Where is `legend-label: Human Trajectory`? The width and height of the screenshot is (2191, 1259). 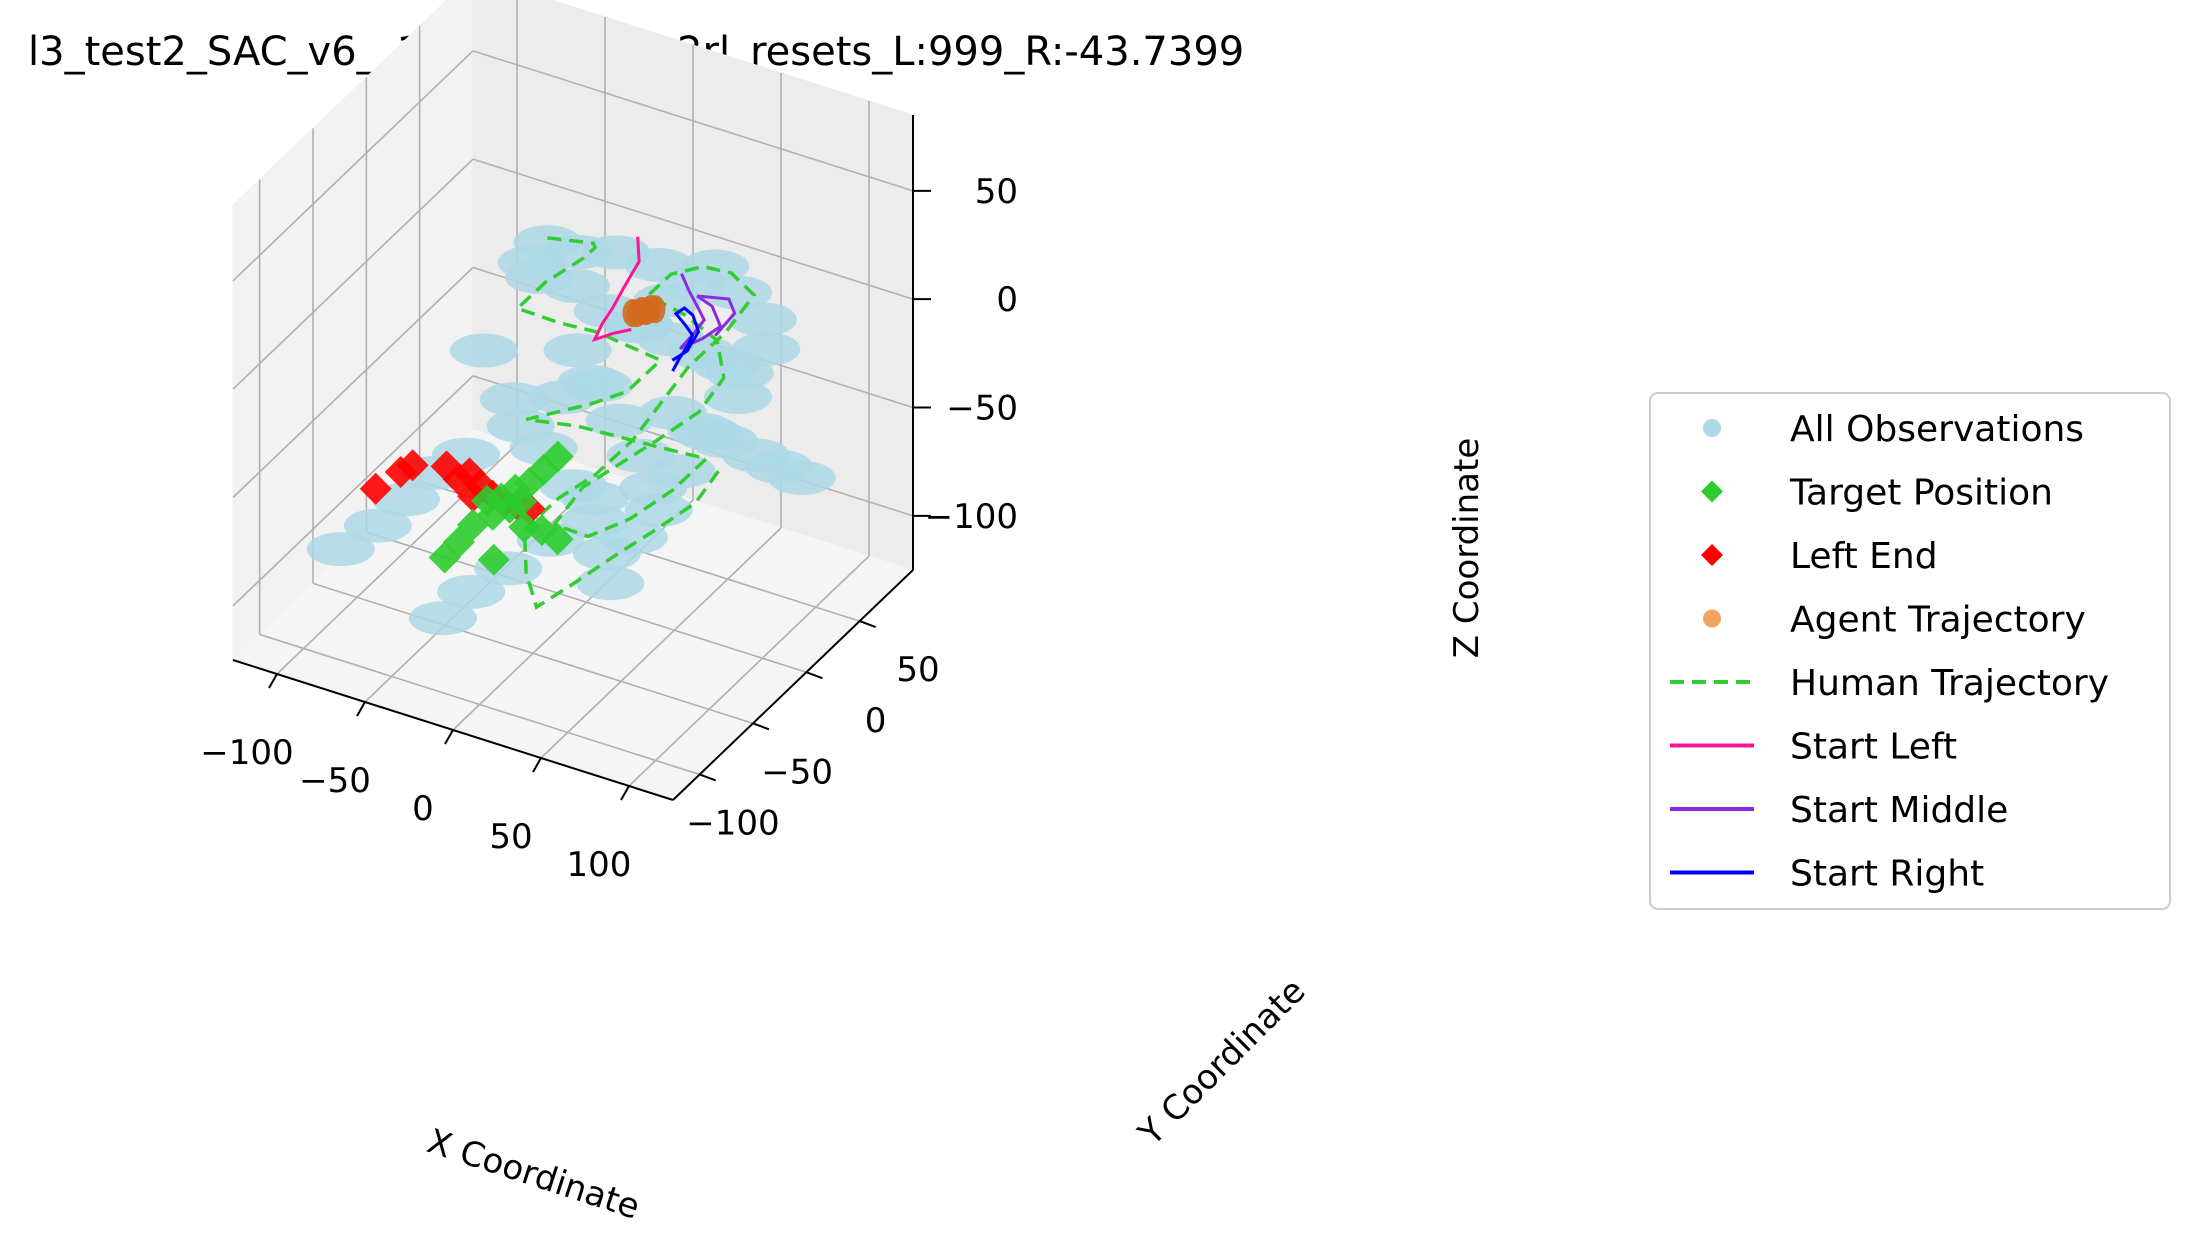 legend-label: Human Trajectory is located at coordinates (1949, 683).